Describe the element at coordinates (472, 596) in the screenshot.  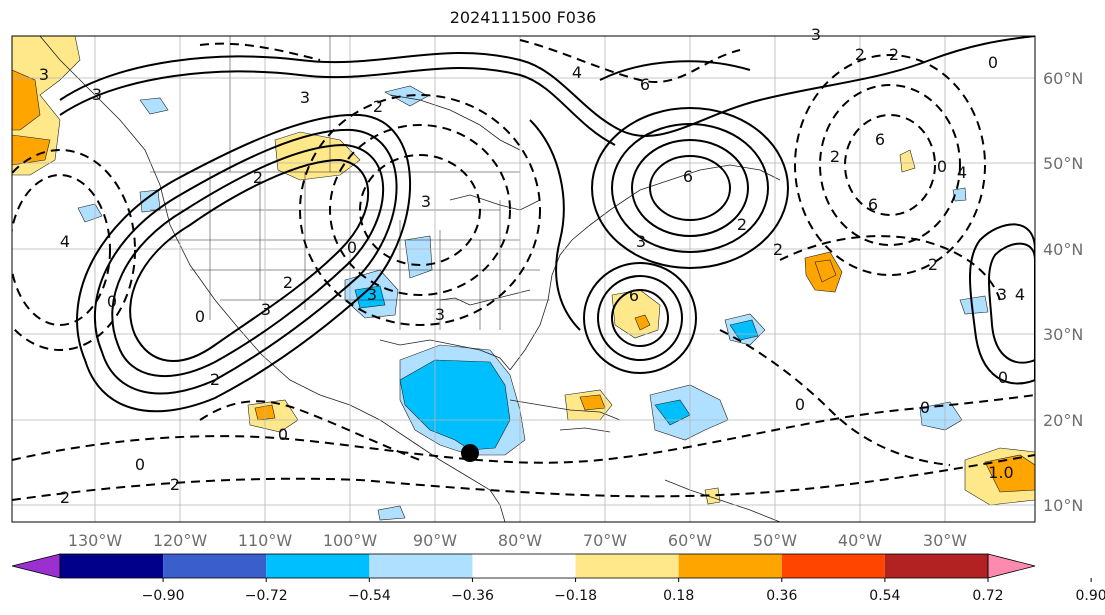
I see `colorbar-tick-label: −0.36` at that location.